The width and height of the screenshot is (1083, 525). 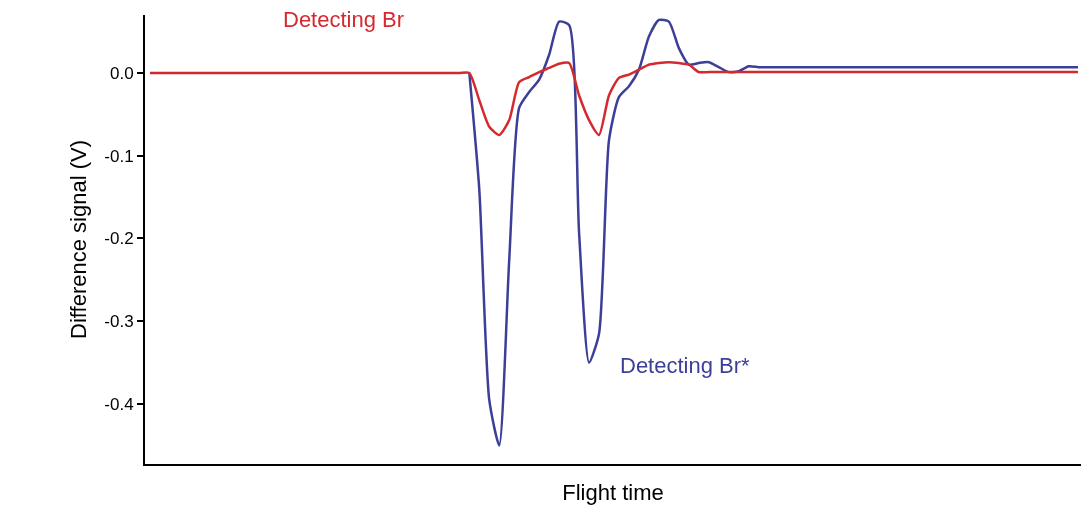 I want to click on series-label: Detecting Br, so click(x=344, y=19).